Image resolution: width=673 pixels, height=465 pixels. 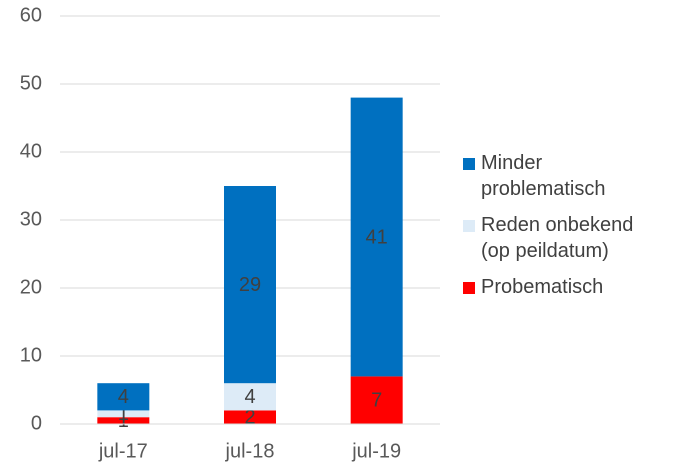 I want to click on y-tick-label: 40, so click(x=31, y=151).